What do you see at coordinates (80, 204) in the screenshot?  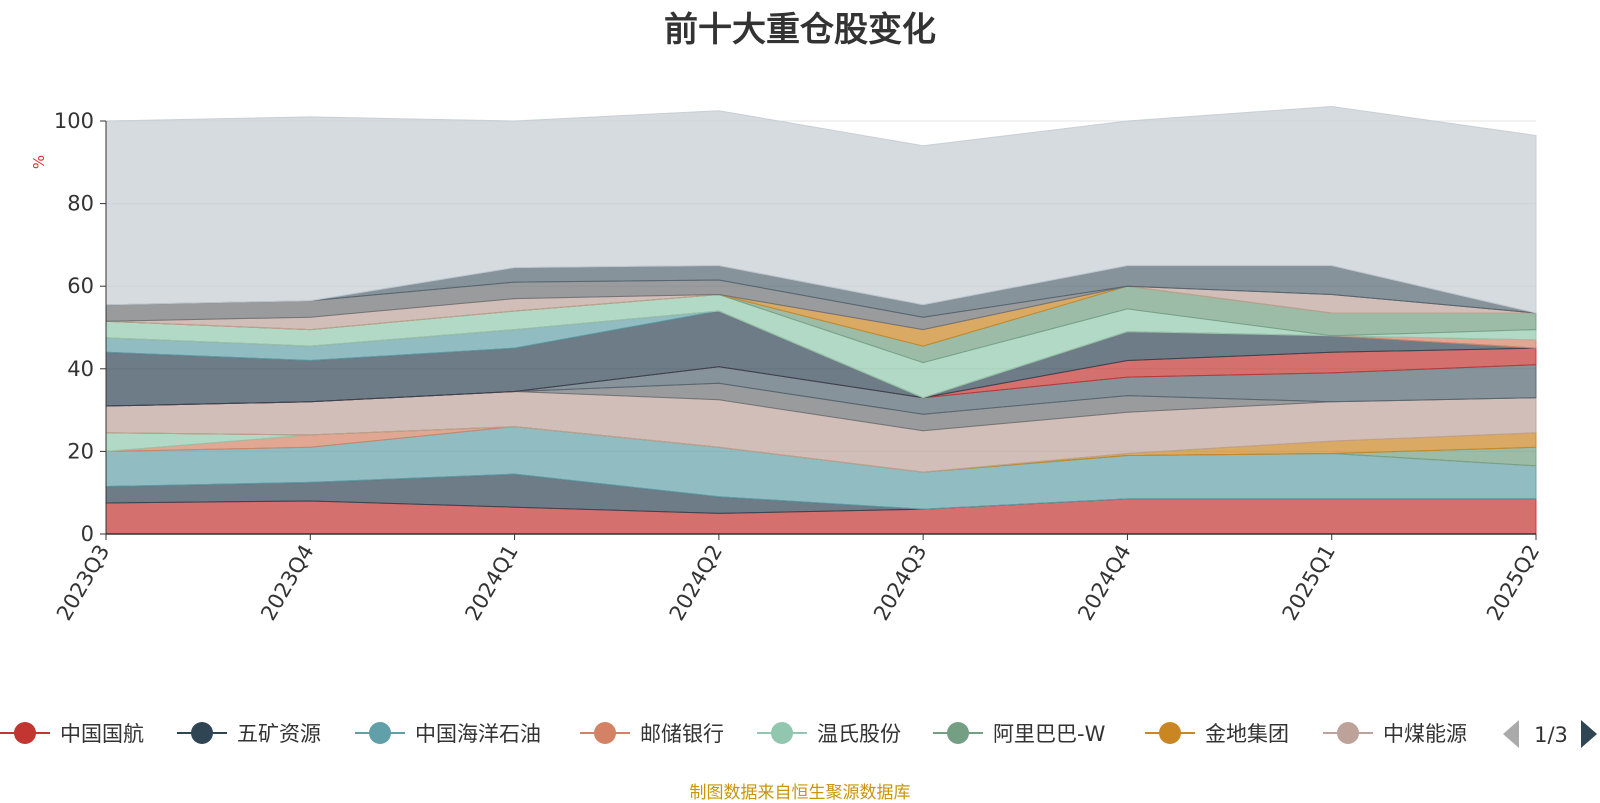 I see `y-tick-label: 80` at bounding box center [80, 204].